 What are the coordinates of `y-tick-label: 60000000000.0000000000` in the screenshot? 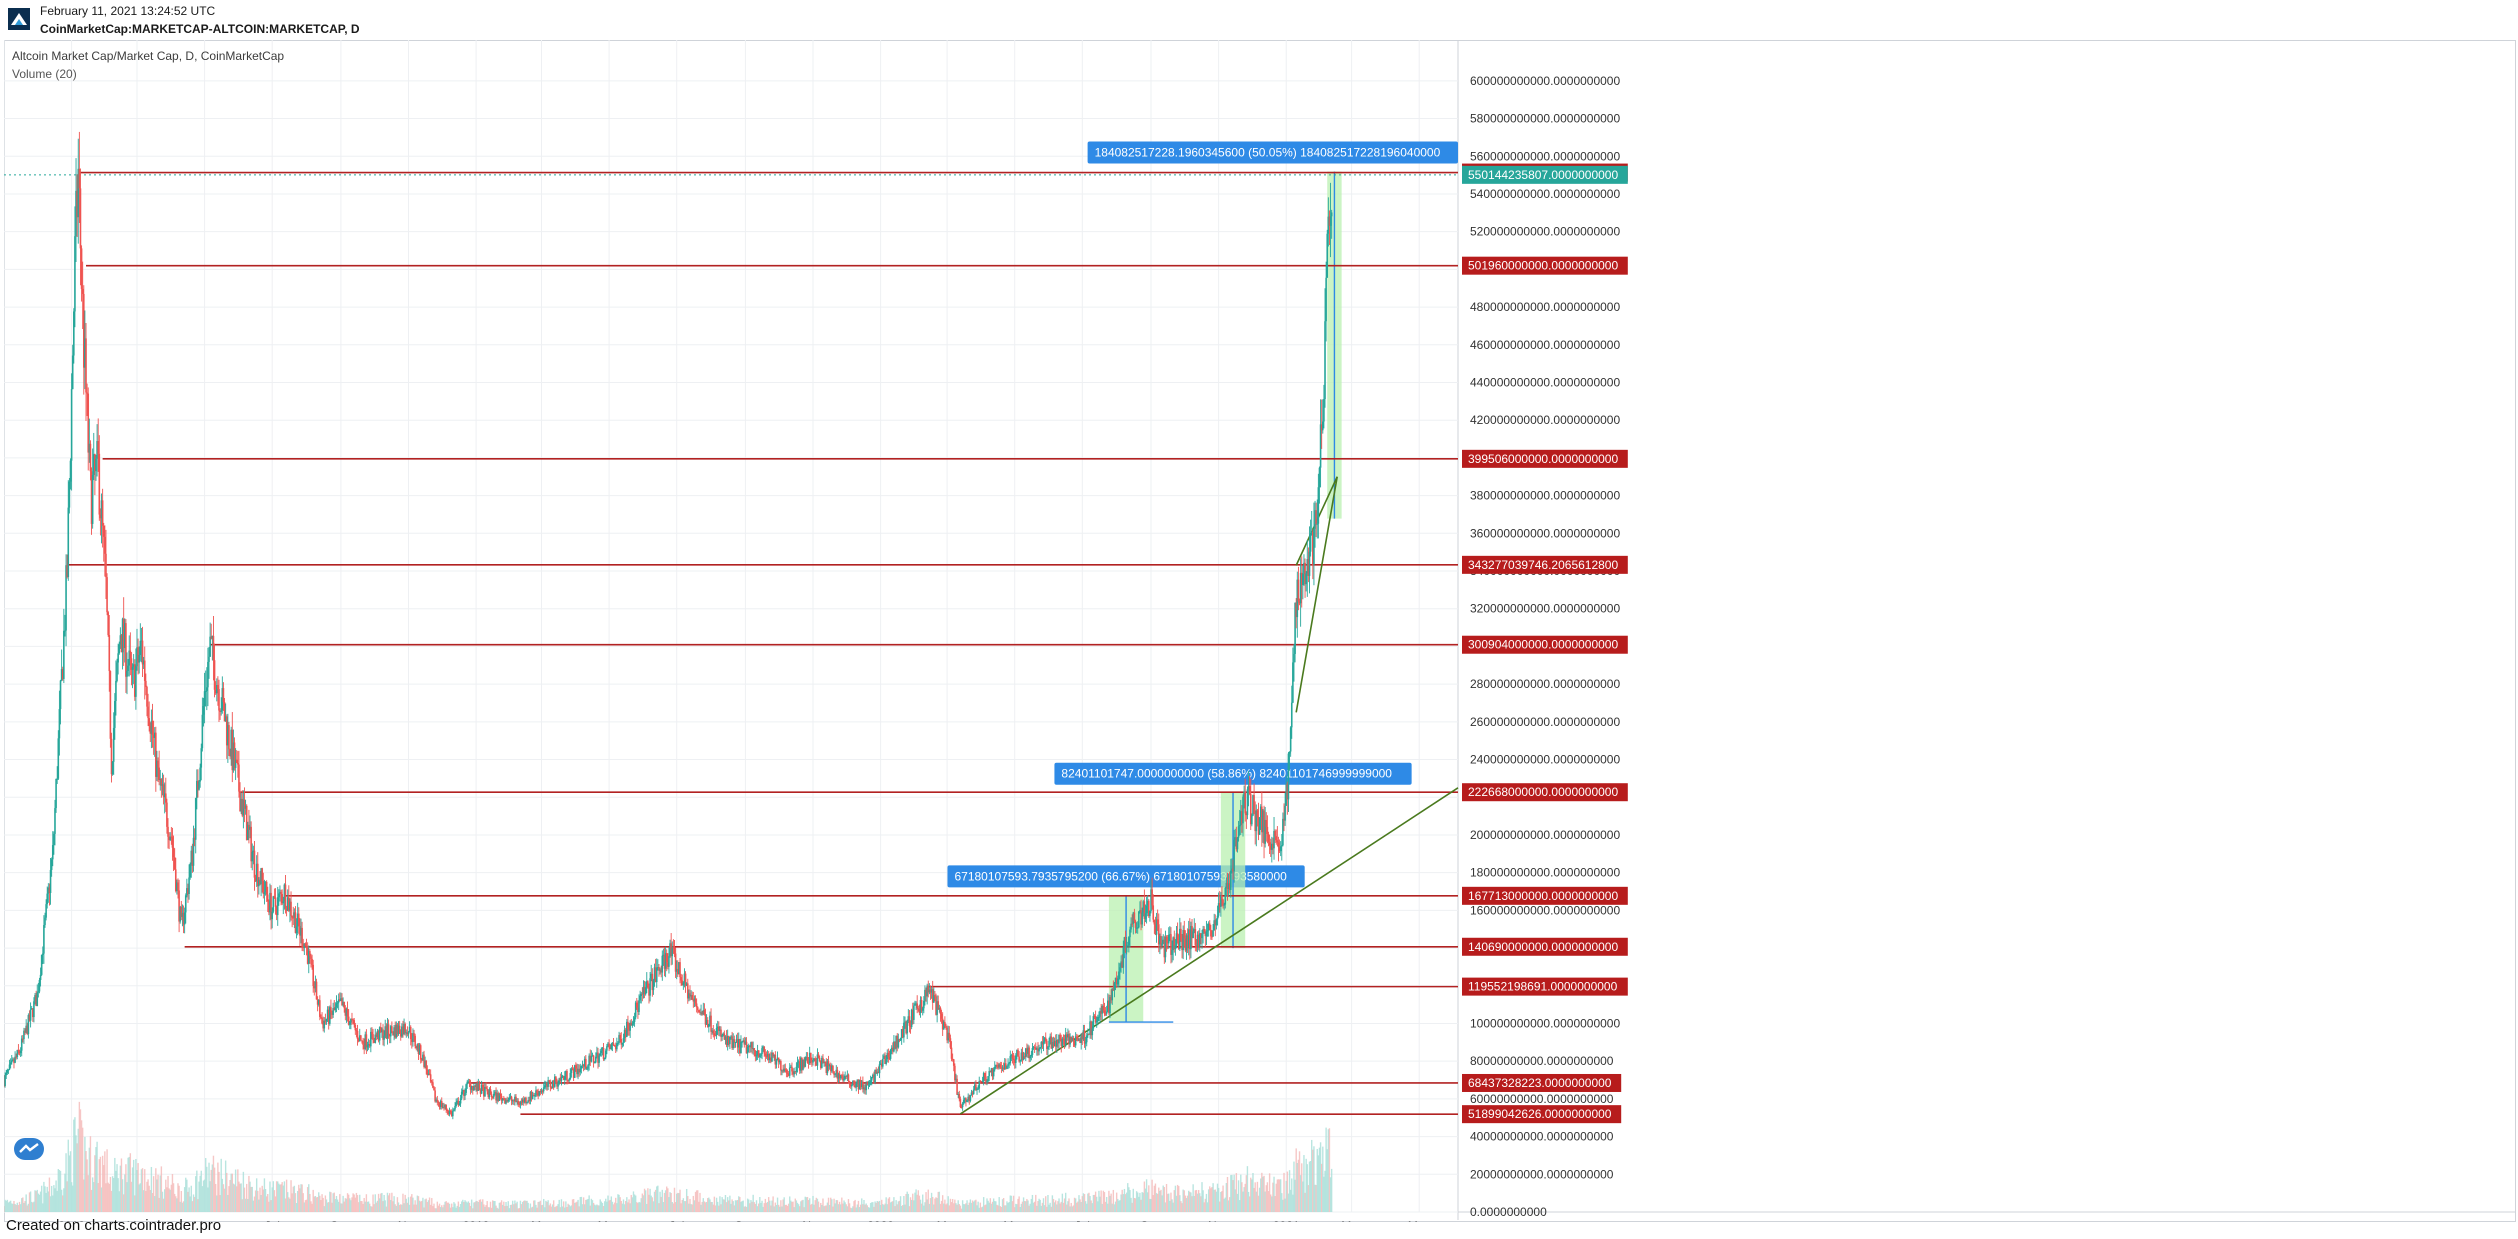 It's located at (1542, 1099).